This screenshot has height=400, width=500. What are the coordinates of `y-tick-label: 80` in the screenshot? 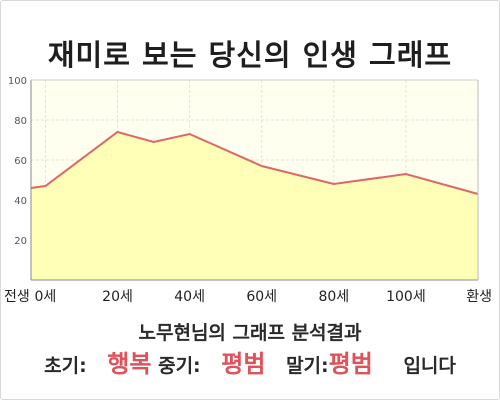 It's located at (20, 121).